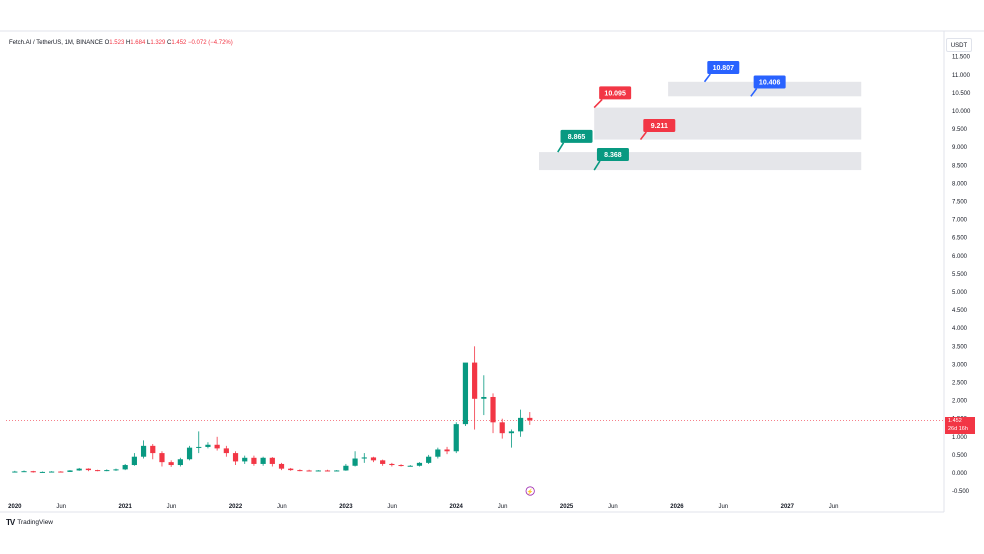 The width and height of the screenshot is (984, 554). Describe the element at coordinates (659, 126) in the screenshot. I see `callout-label: 9.211` at that location.